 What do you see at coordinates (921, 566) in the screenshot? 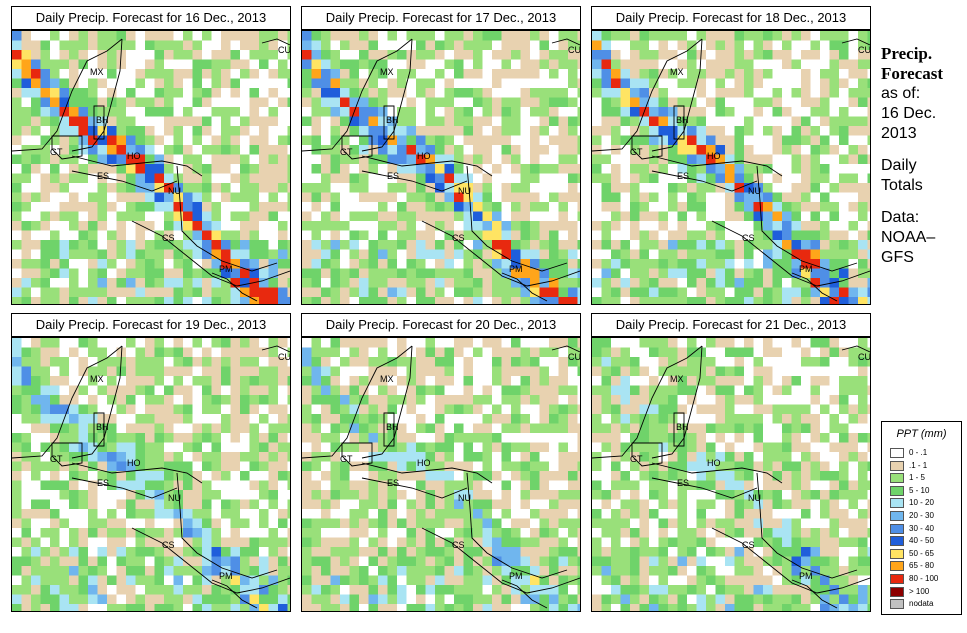
I see `legend-label: 65 - 80` at bounding box center [921, 566].